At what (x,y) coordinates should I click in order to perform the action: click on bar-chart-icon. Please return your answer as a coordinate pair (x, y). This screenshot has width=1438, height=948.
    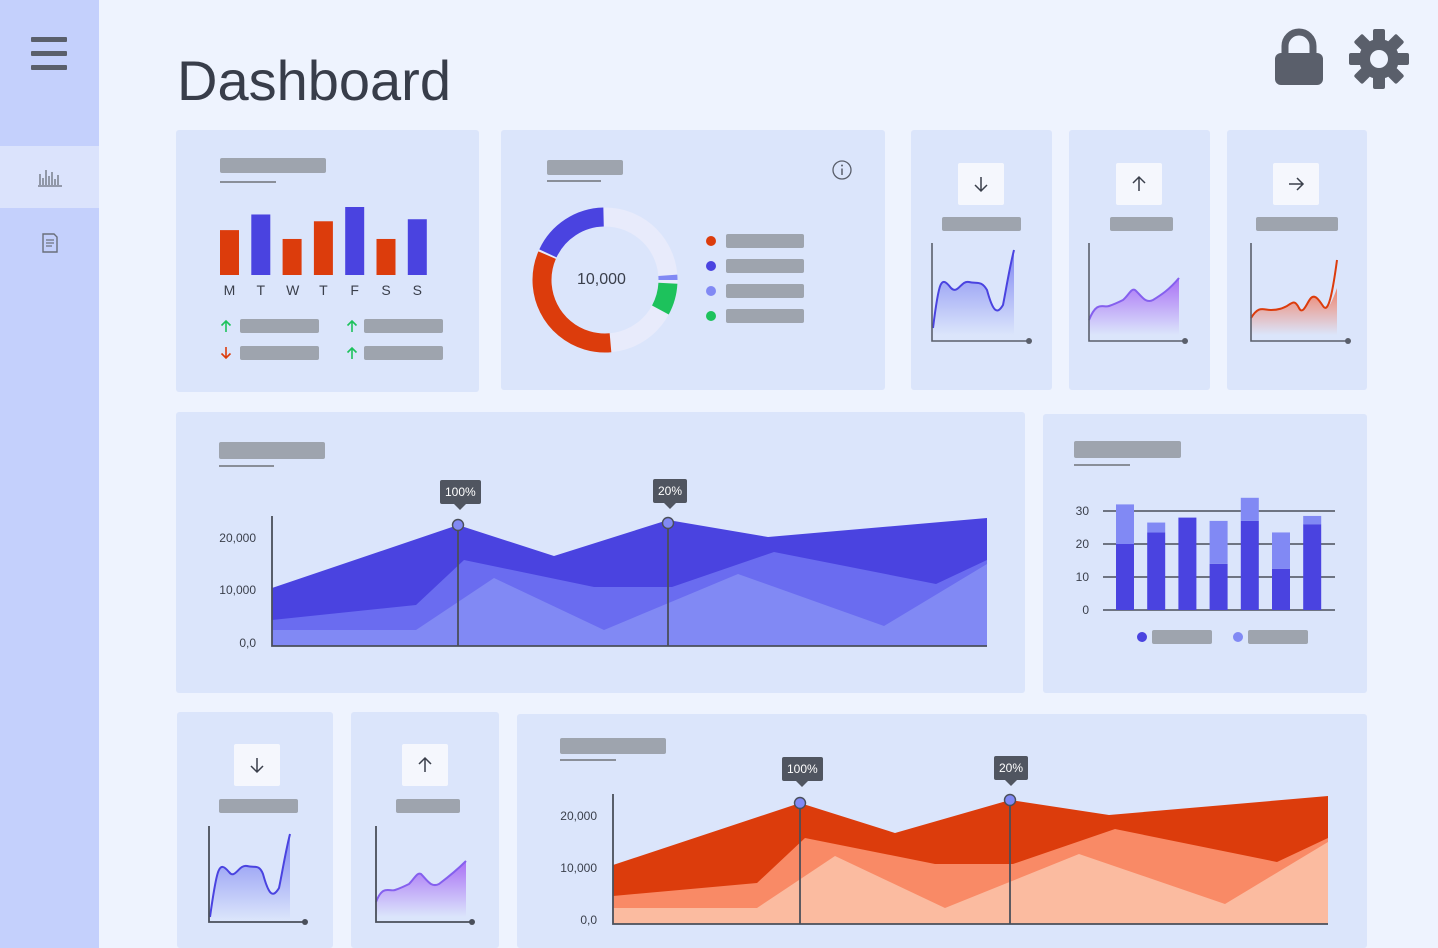
    Looking at the image, I should click on (49, 178).